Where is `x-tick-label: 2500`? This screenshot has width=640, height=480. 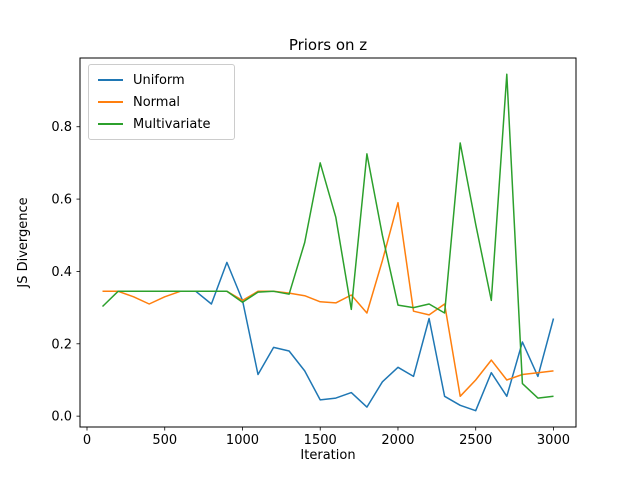 x-tick-label: 2500 is located at coordinates (475, 440).